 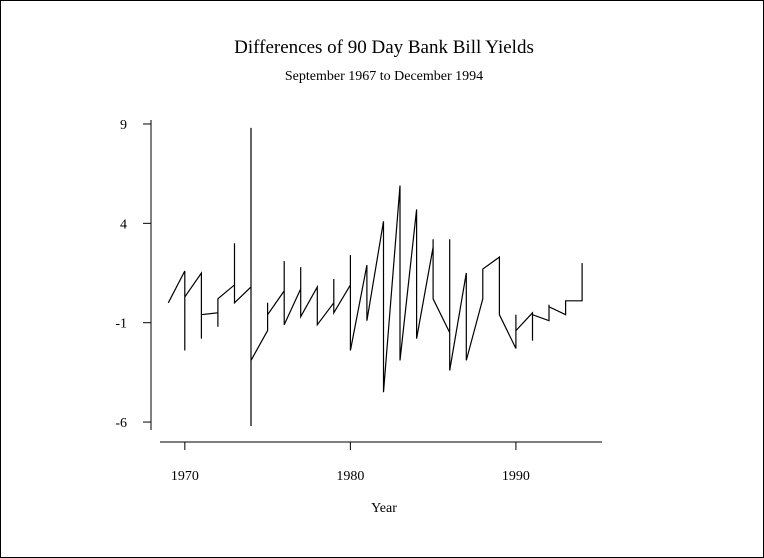 I want to click on x-tick-label: 1980, so click(x=350, y=476).